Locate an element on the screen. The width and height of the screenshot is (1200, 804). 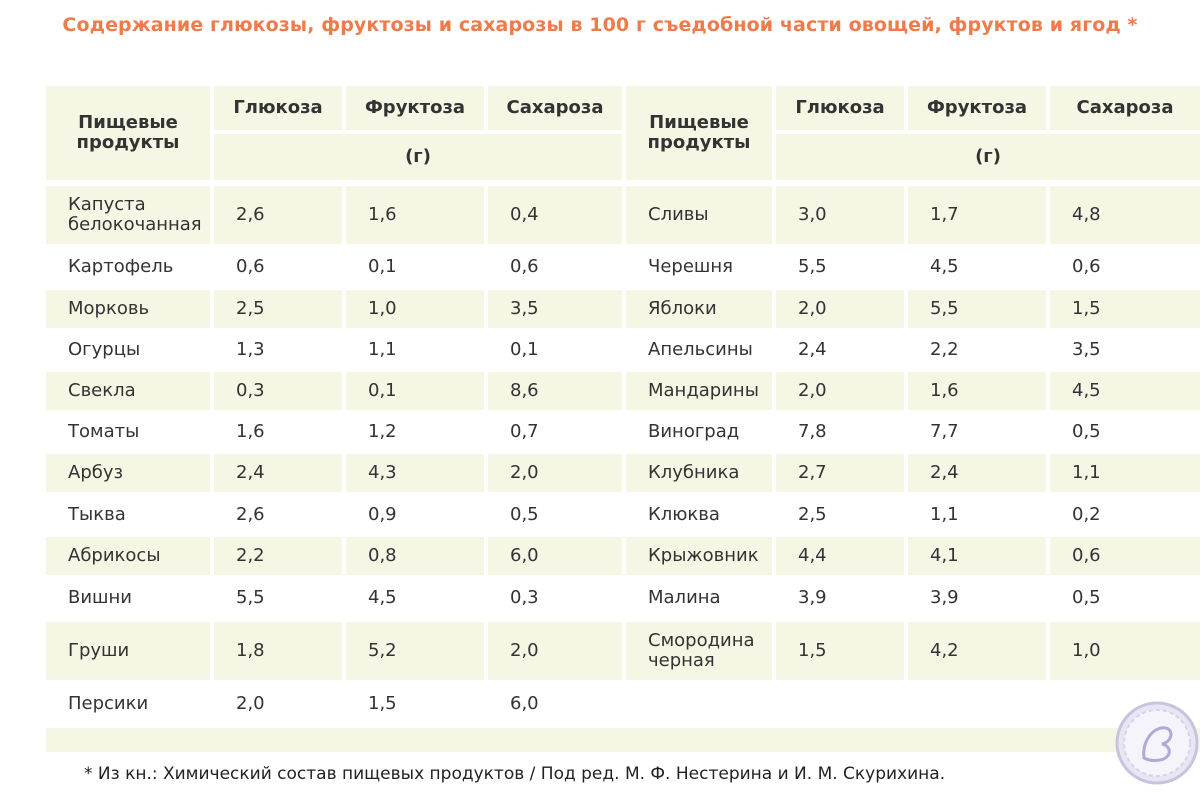
table-cell-sucrose: 4,5 is located at coordinates (1125, 391).